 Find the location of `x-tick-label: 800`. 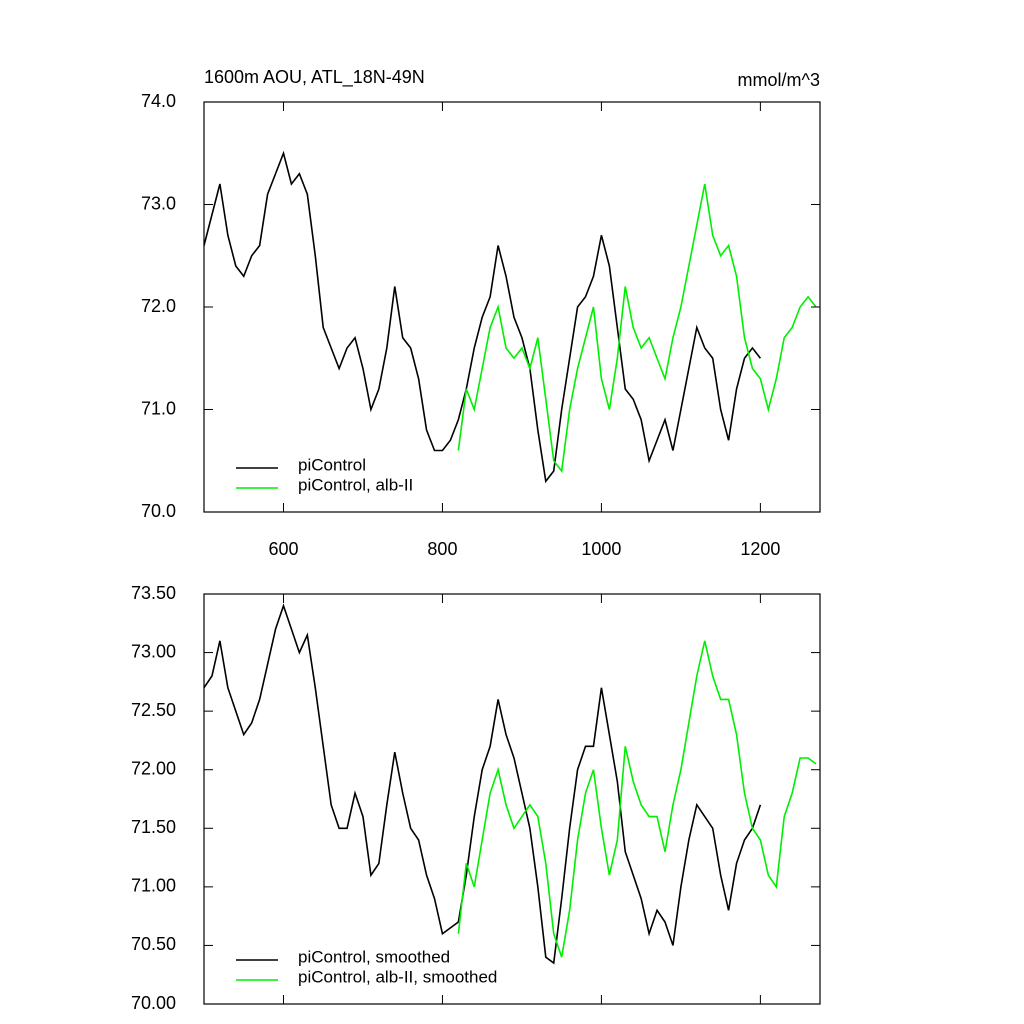

x-tick-label: 800 is located at coordinates (442, 549).